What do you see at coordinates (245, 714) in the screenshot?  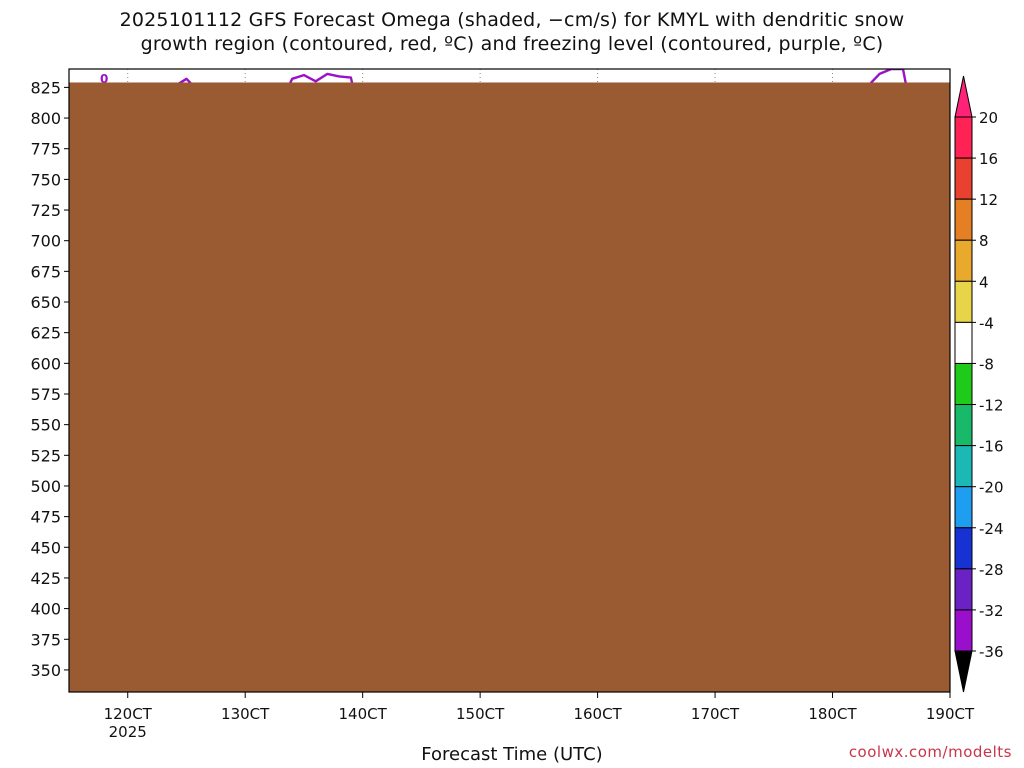 I see `x-tick-label: 130CT` at bounding box center [245, 714].